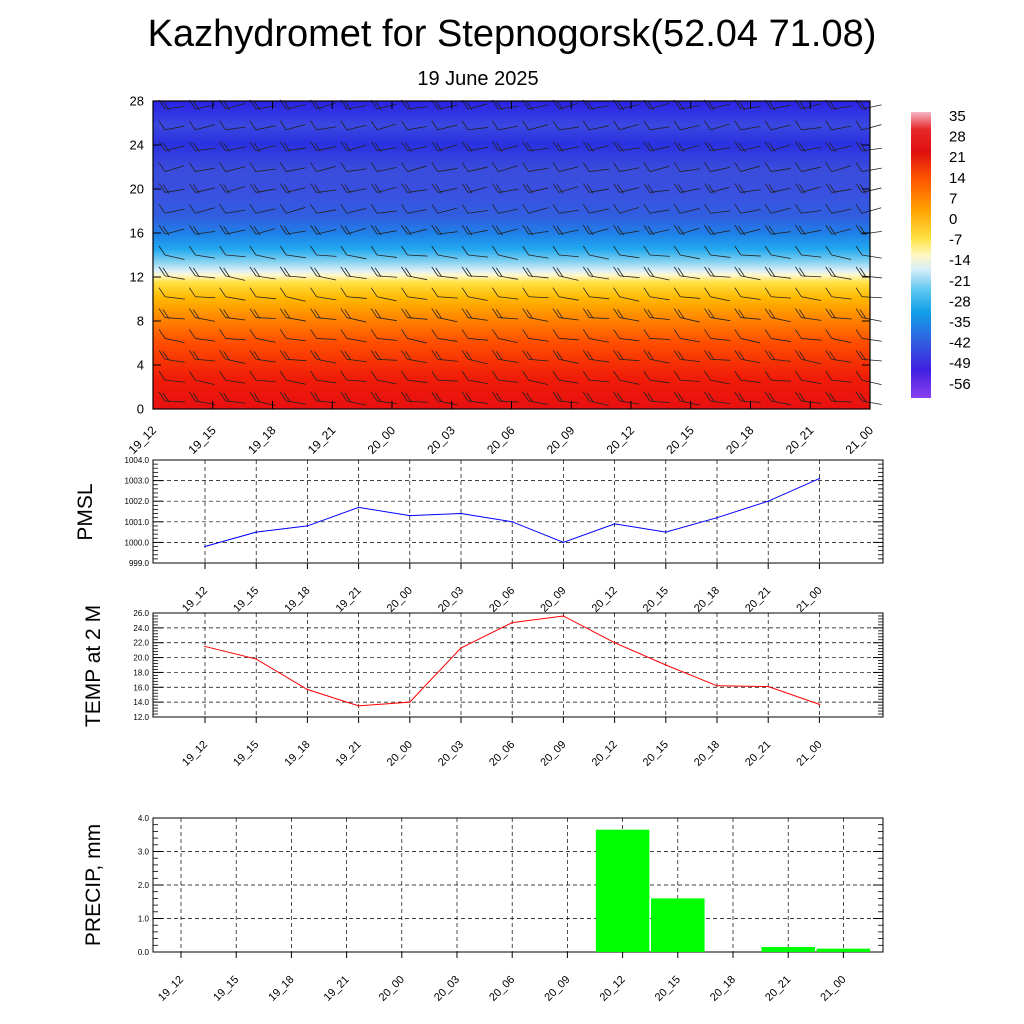 The image size is (1024, 1024). Describe the element at coordinates (400, 754) in the screenshot. I see `xtick-label: 20_00` at that location.